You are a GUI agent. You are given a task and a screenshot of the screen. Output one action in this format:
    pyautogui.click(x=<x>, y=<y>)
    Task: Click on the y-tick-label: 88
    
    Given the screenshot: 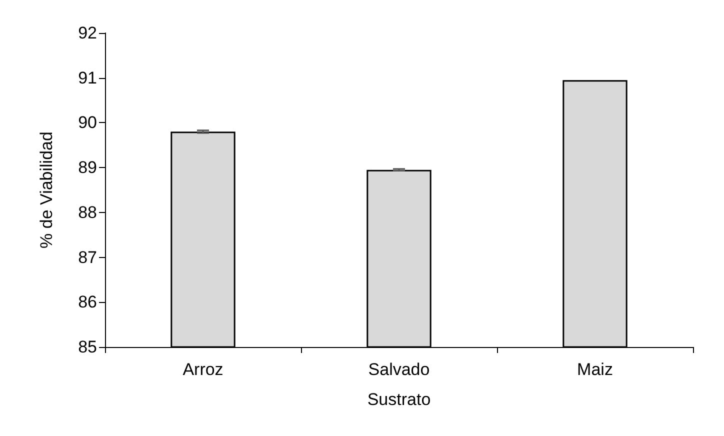 What is the action you would take?
    pyautogui.click(x=87, y=212)
    